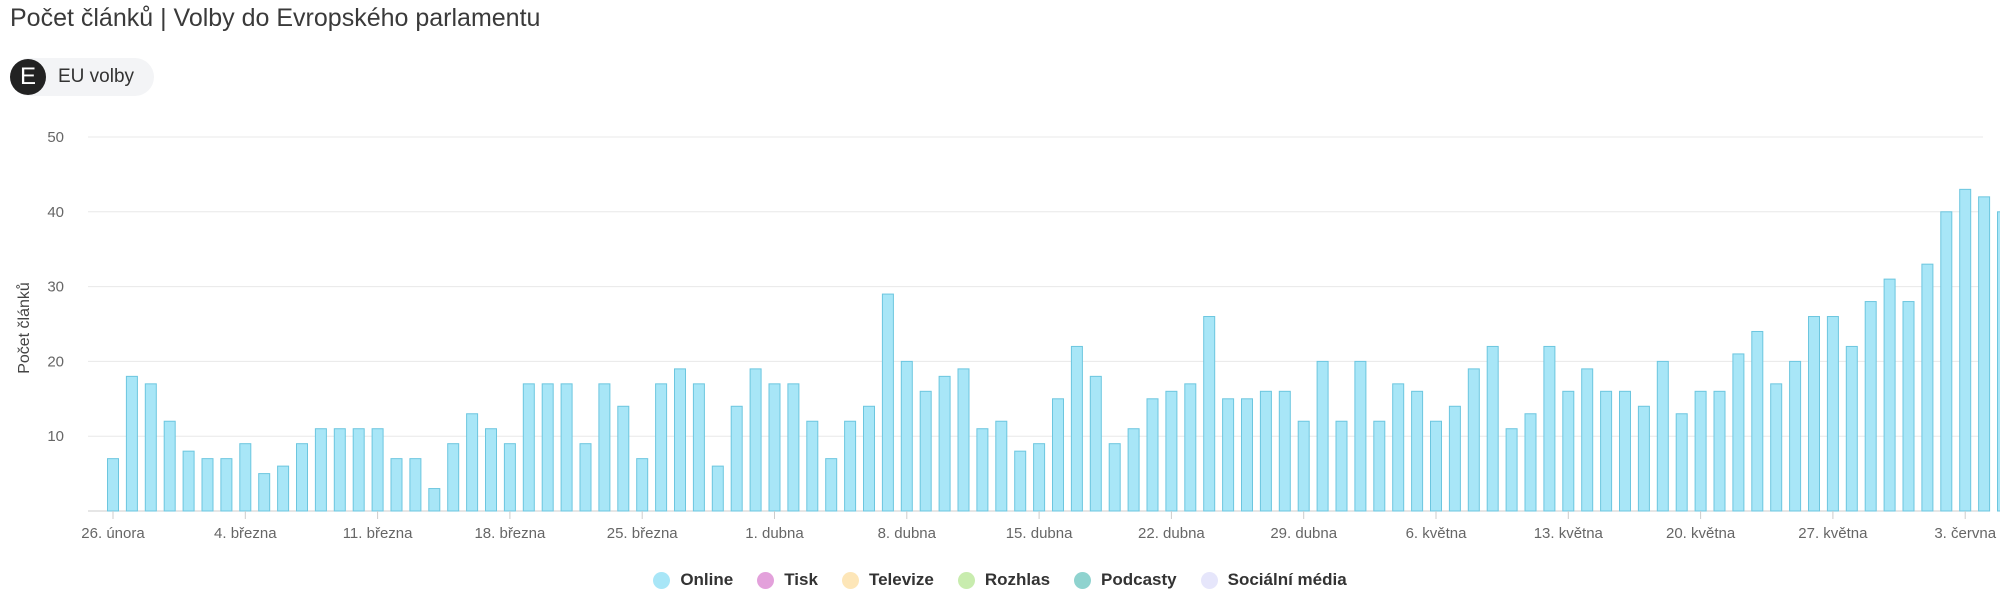 The image size is (2000, 614). I want to click on legend-item-sociální-média: Sociální média, so click(1273, 580).